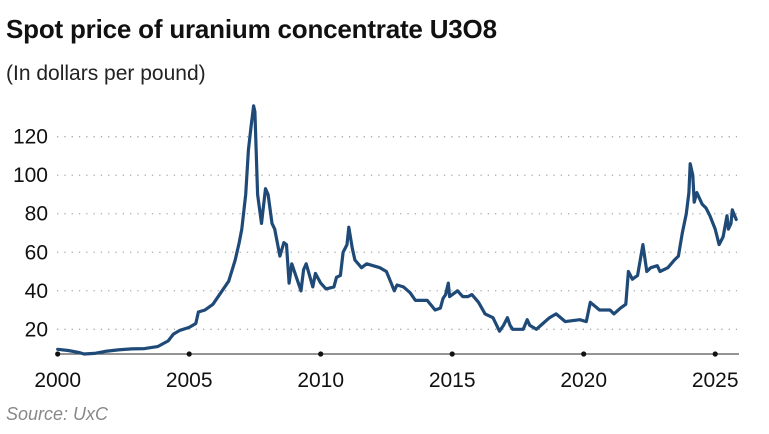  I want to click on chart-title: Spot price of uranium concentrate U3O8, so click(251, 29).